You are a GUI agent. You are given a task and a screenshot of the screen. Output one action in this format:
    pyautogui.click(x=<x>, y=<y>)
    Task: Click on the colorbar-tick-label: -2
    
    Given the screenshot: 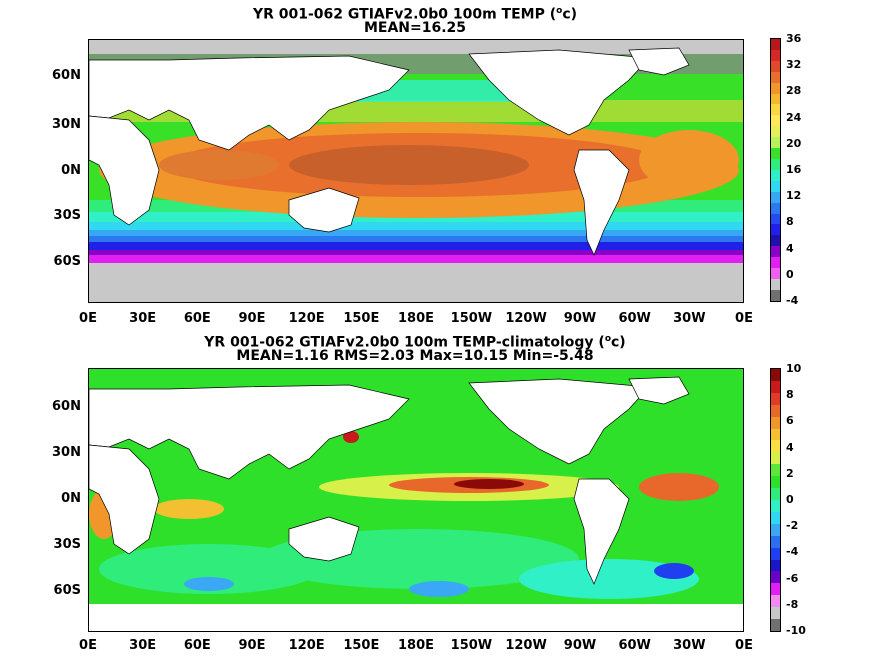 What is the action you would take?
    pyautogui.click(x=792, y=526)
    